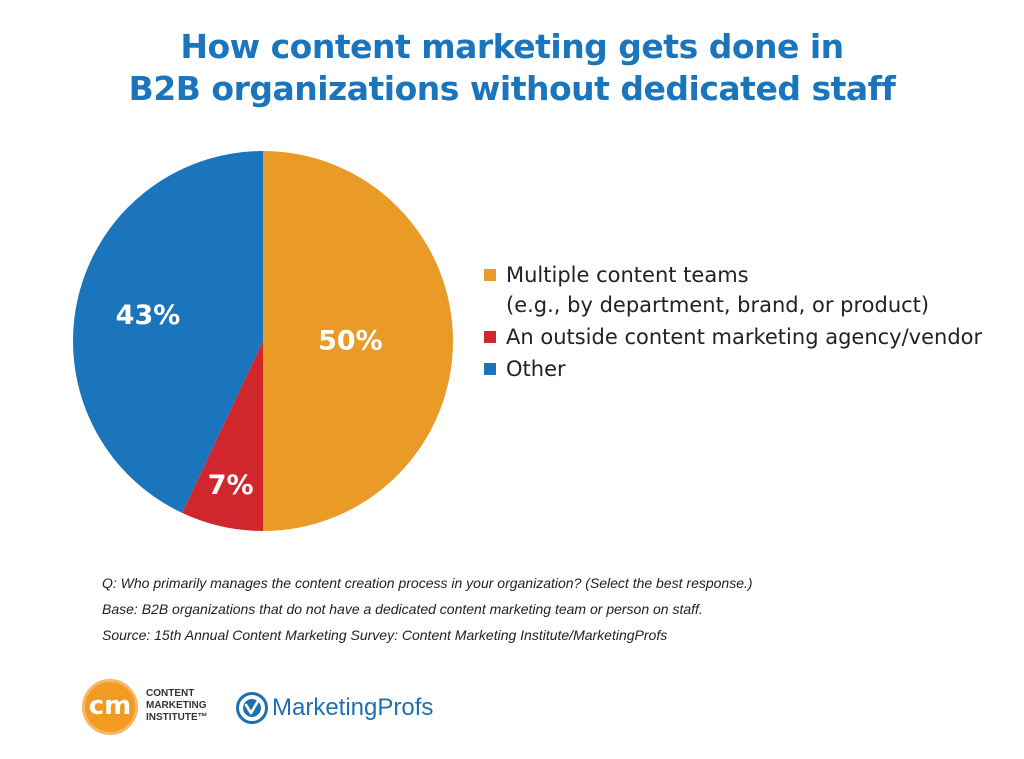 The height and width of the screenshot is (759, 1024). I want to click on content-marketing-institute-logo: cm CONTENT MARKETING INSTITUTE™, so click(152, 709).